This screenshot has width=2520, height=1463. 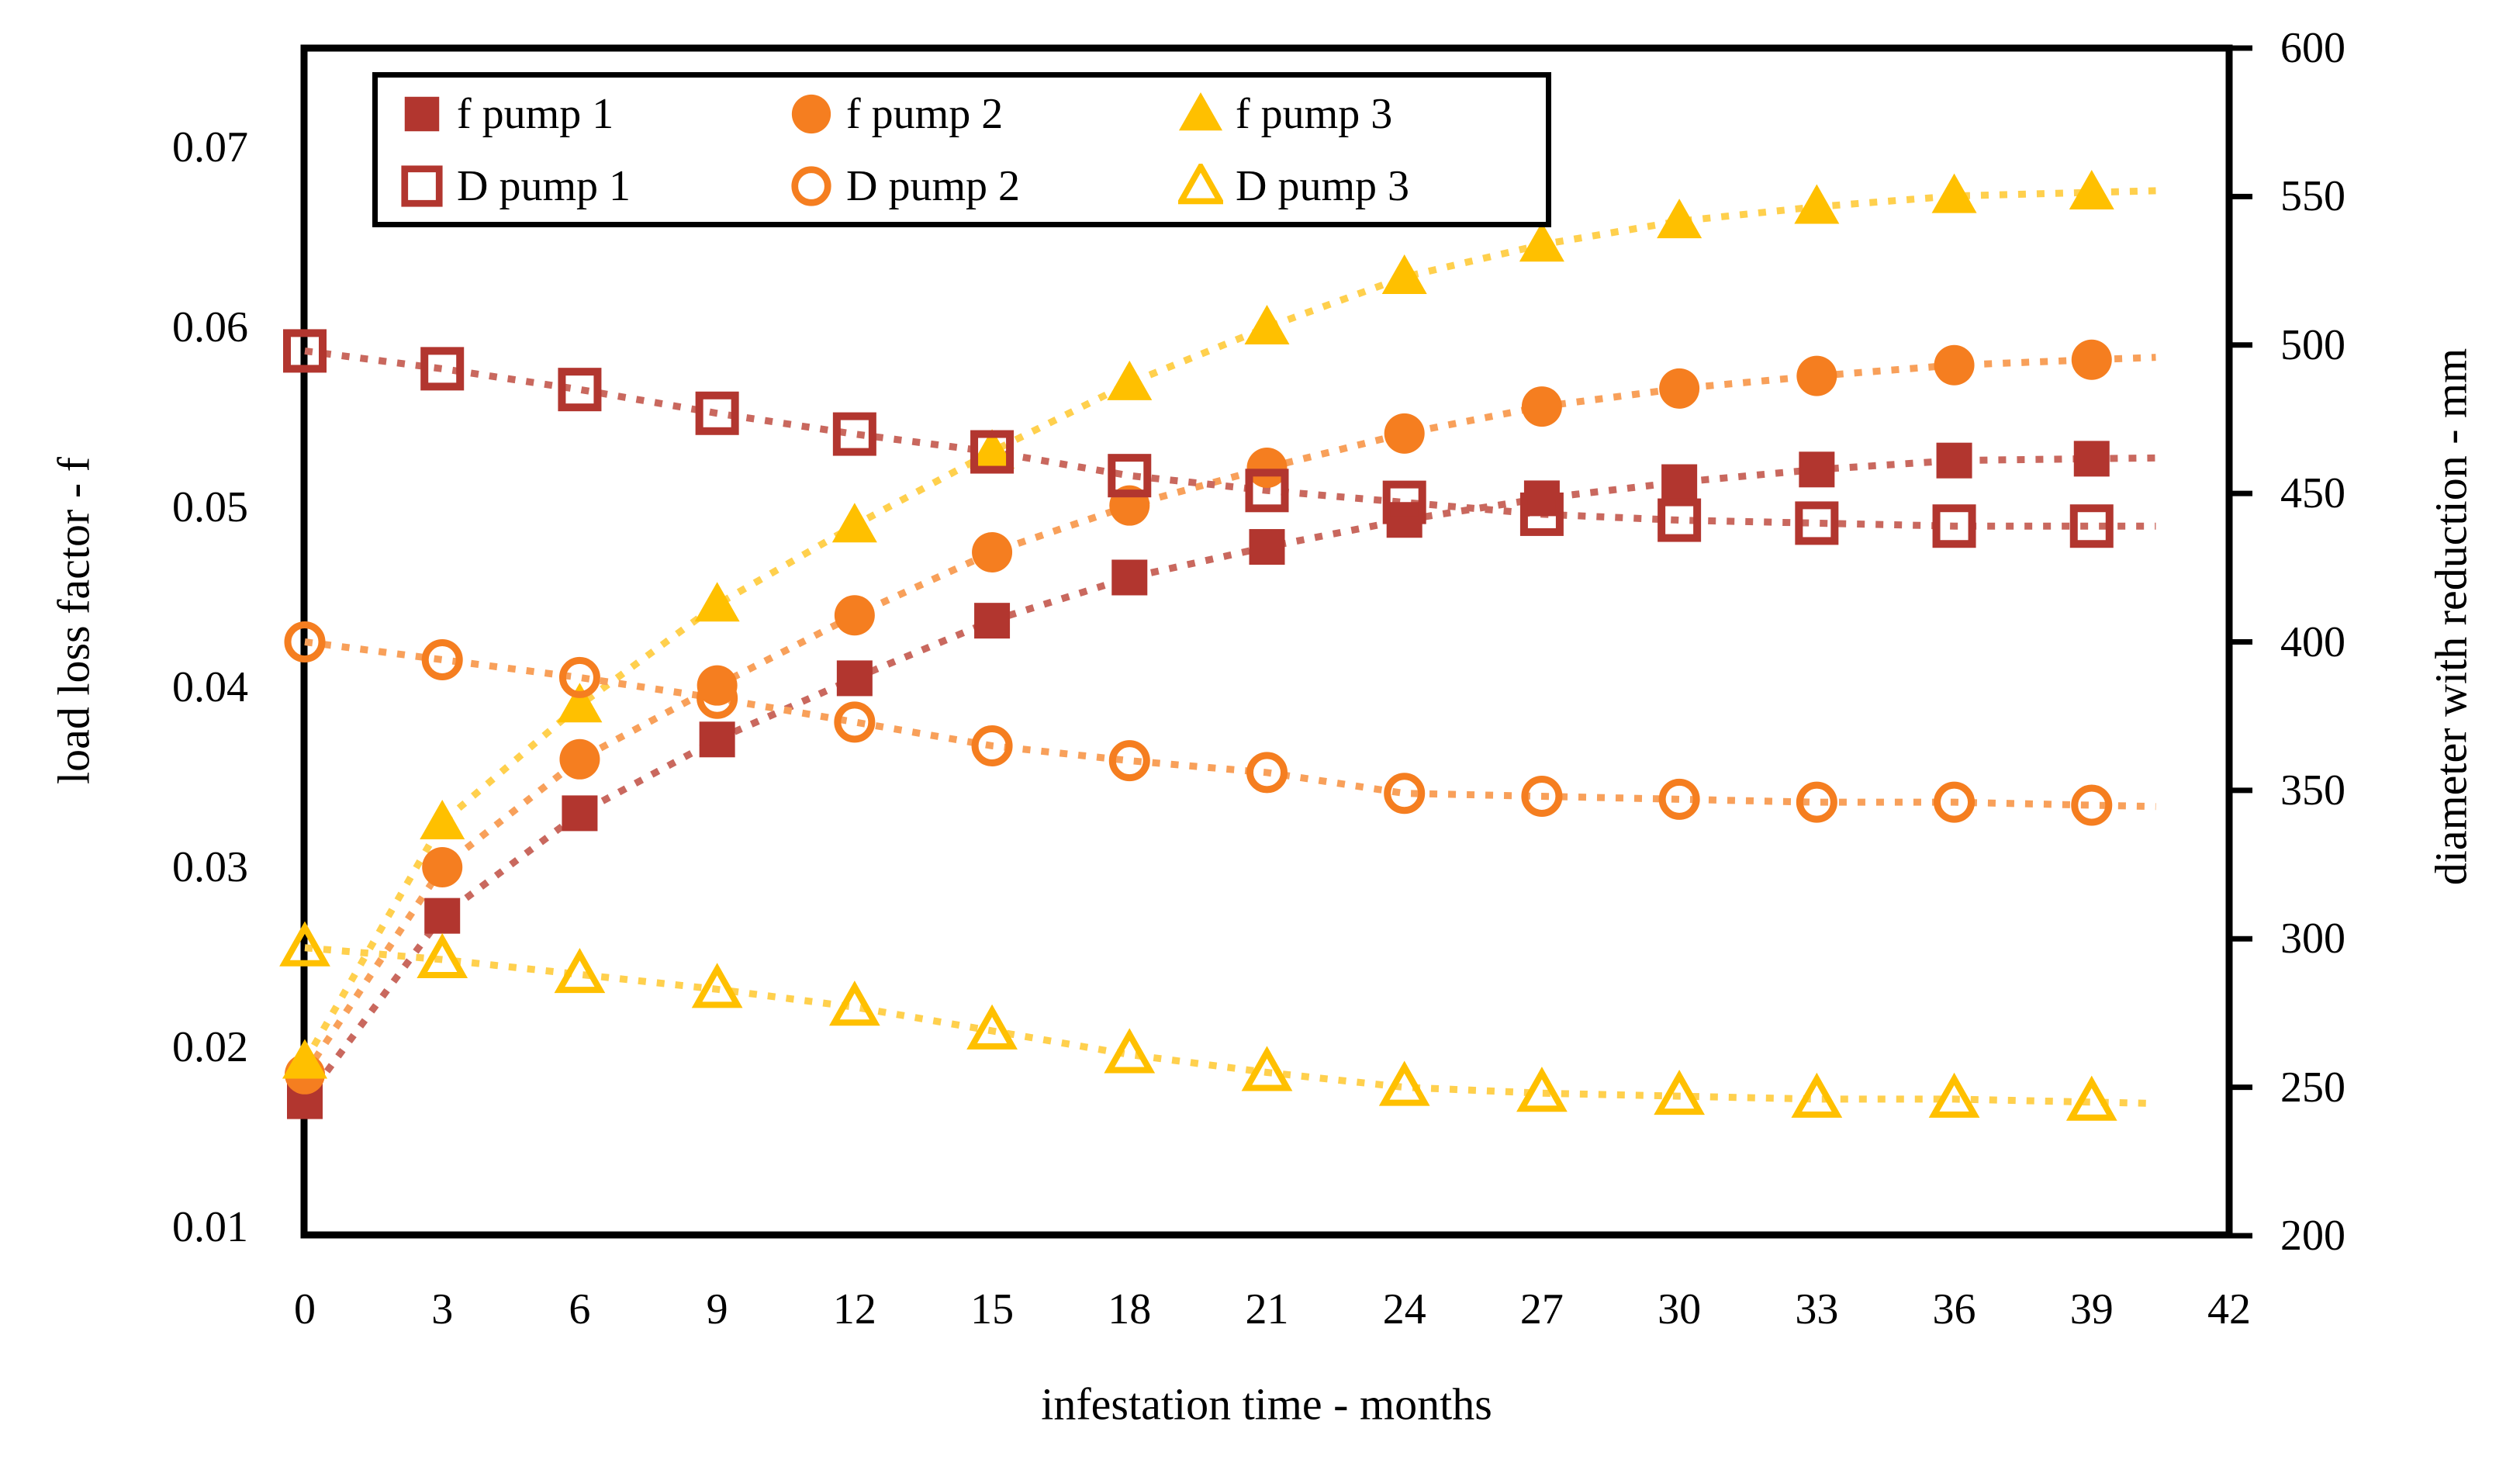 I want to click on legend-label: f pump 1, so click(x=535, y=113).